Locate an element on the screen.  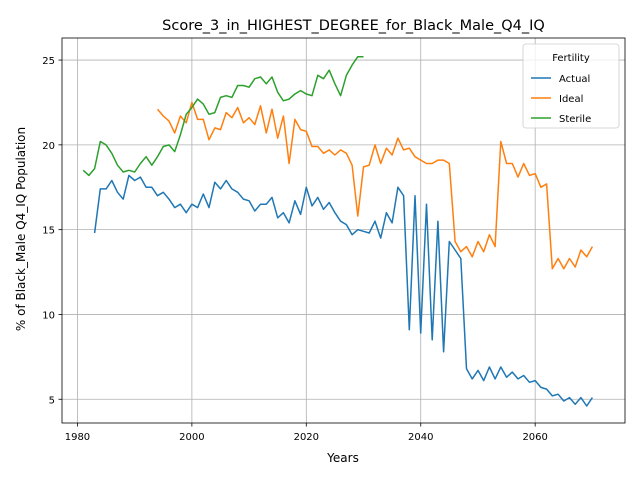
y-tick-label: 5 is located at coordinates (52, 400).